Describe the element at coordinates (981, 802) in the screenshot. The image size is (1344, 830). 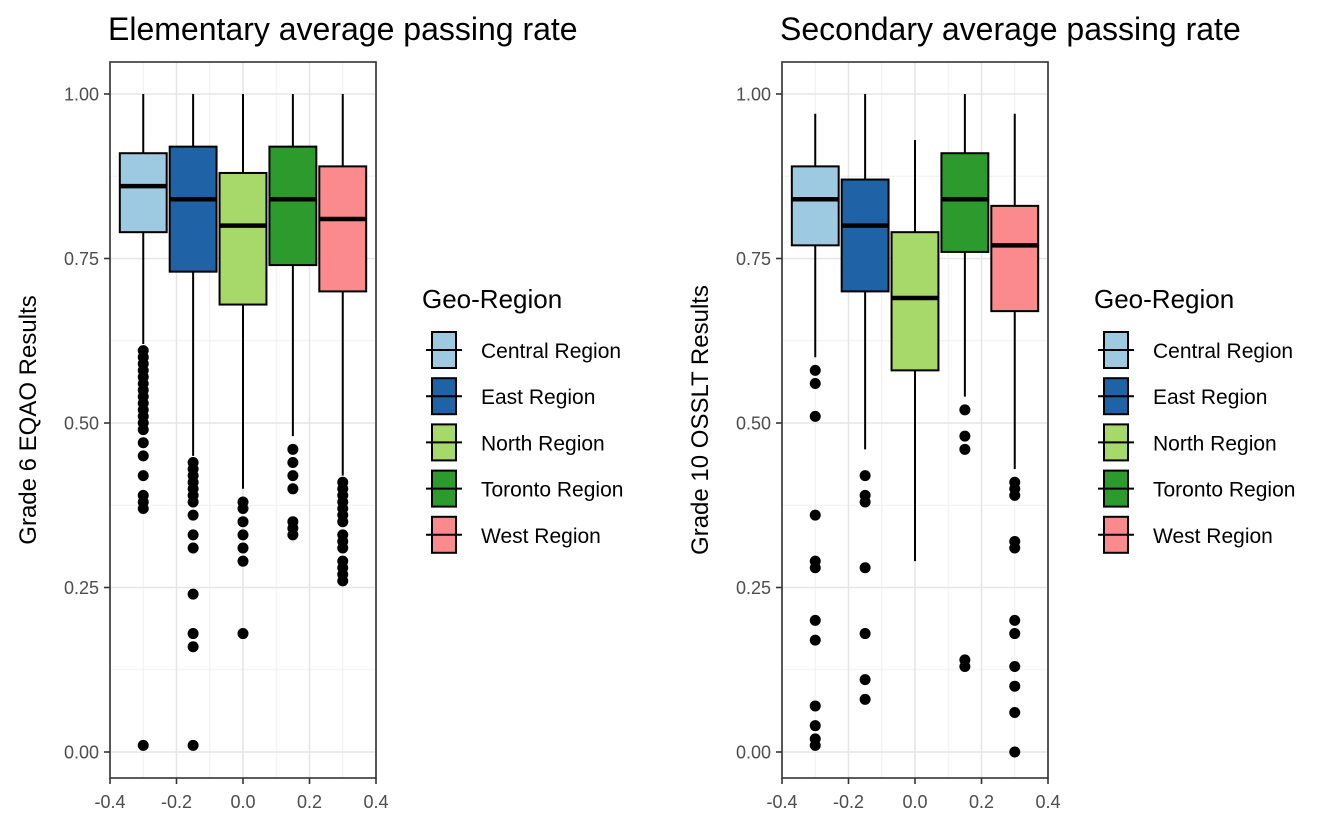
I see `x-tick-label: 0.2` at that location.